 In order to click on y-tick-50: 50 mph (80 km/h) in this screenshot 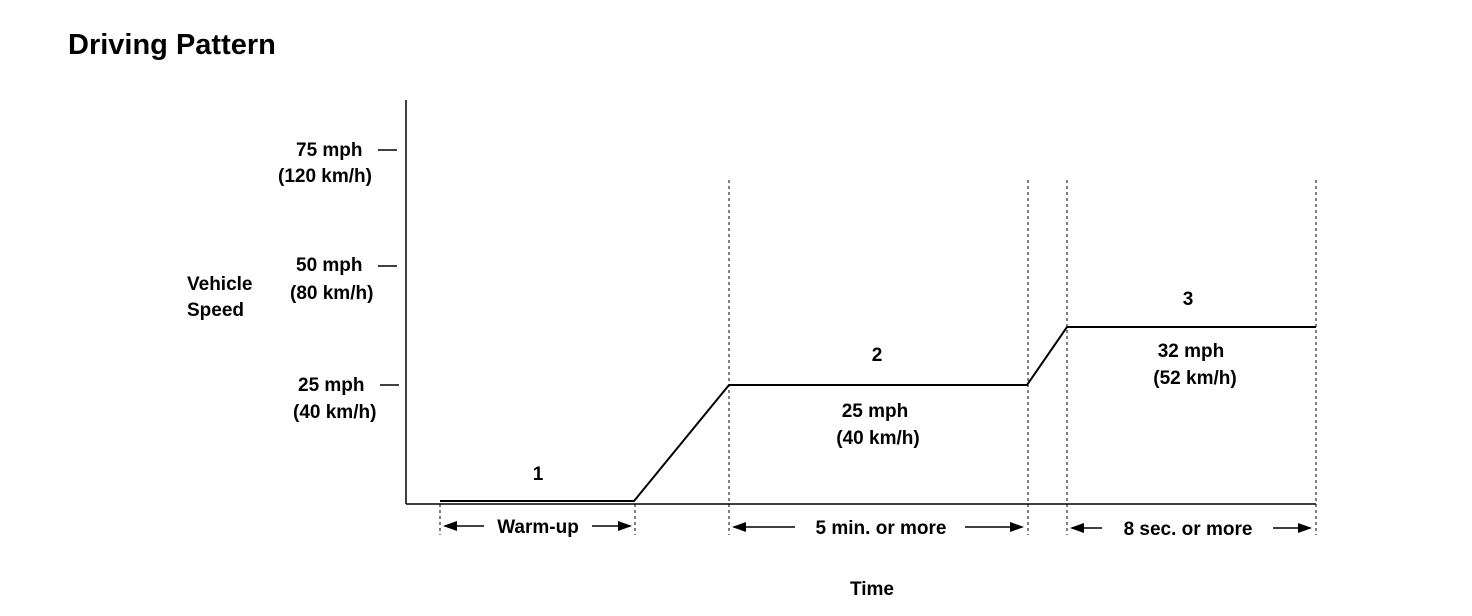, I will do `click(343, 279)`.